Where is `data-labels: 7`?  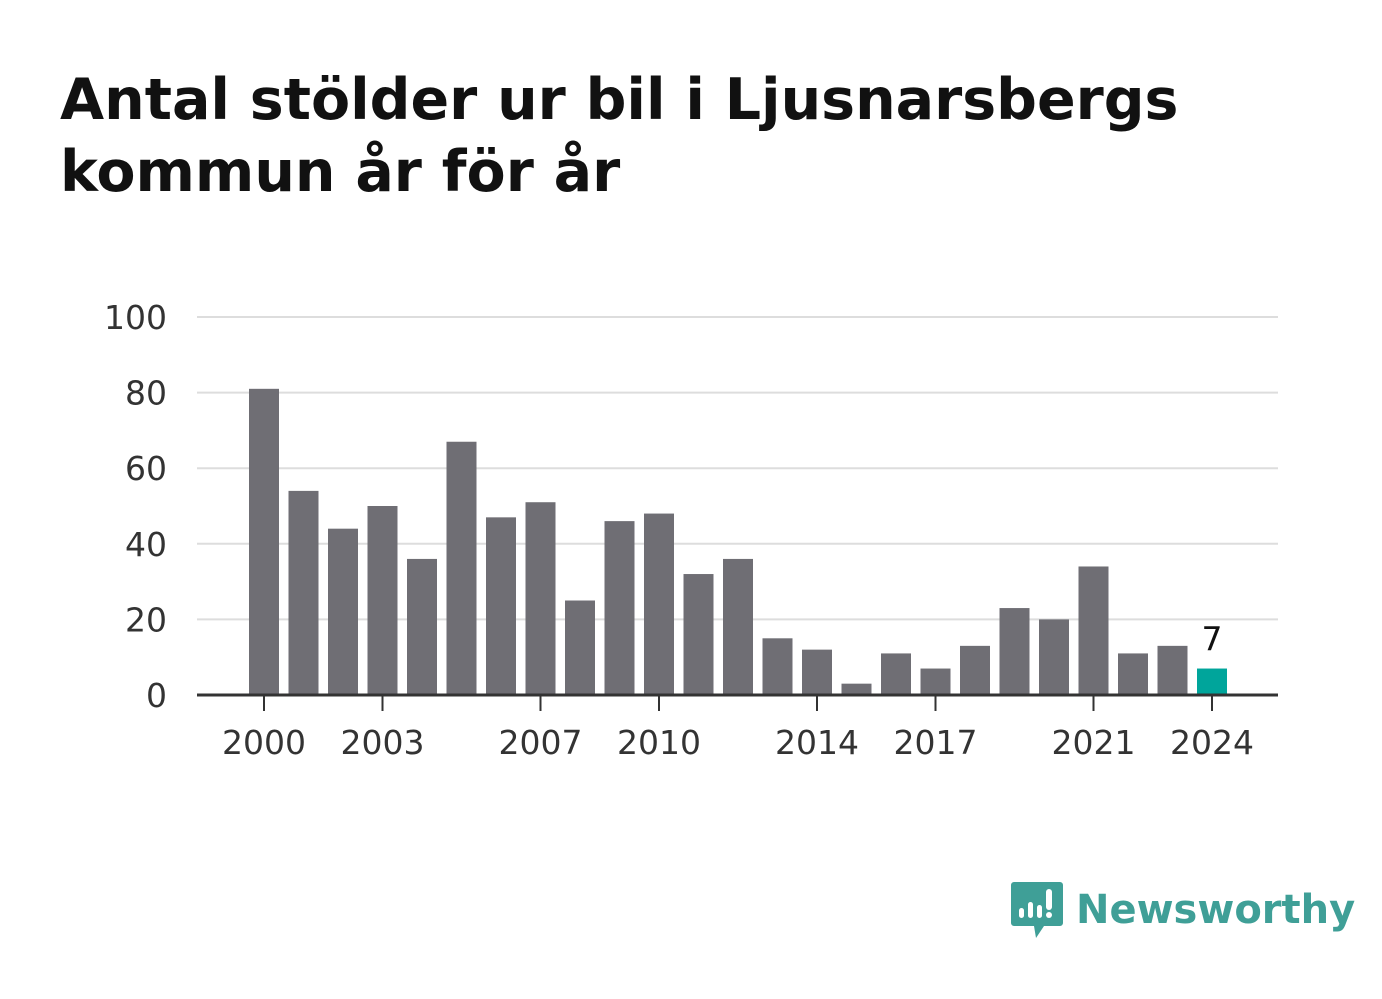 data-labels: 7 is located at coordinates (1212, 639).